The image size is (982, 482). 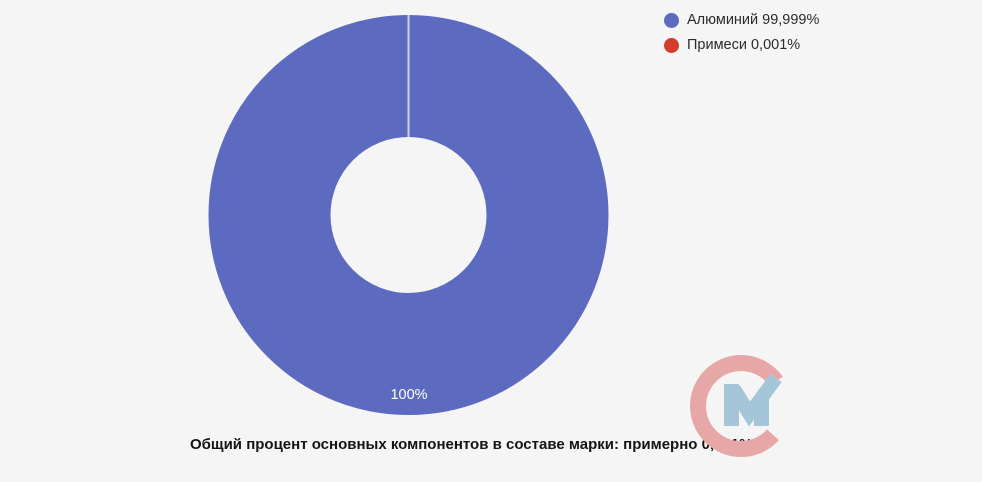 What do you see at coordinates (671, 45) in the screenshot?
I see `legend-swatch-impurities-icon` at bounding box center [671, 45].